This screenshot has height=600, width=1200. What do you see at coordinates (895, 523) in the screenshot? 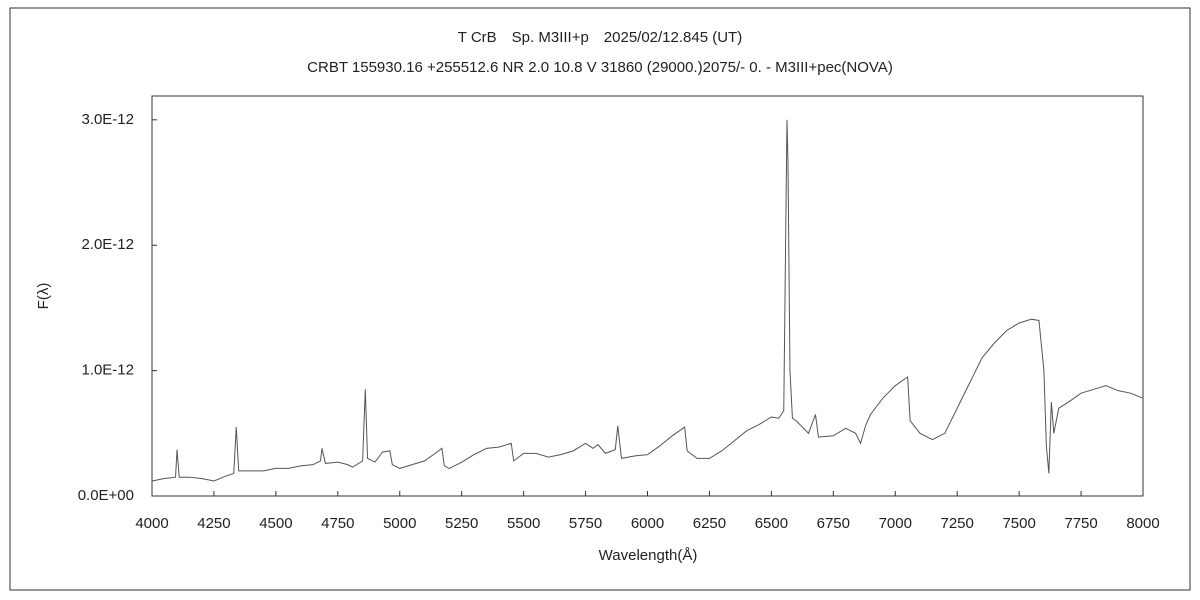
I see `x-tick-label: 7000` at bounding box center [895, 523].